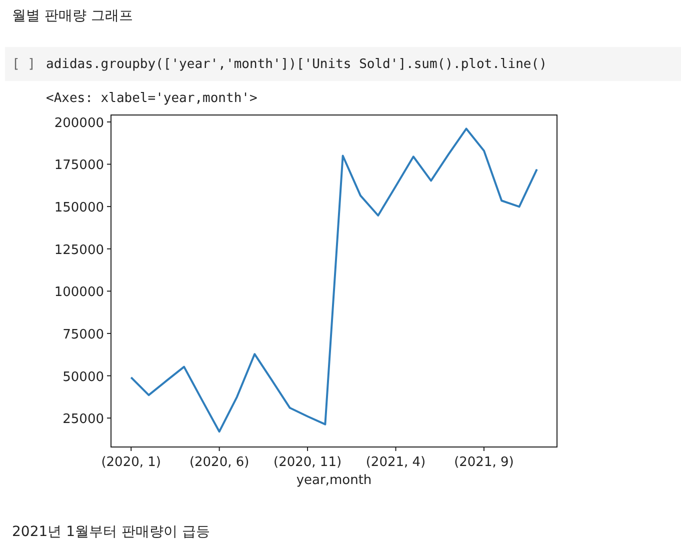 Image resolution: width=681 pixels, height=553 pixels. What do you see at coordinates (72, 16) in the screenshot?
I see `chart-title: 월별 판매량 그래프` at bounding box center [72, 16].